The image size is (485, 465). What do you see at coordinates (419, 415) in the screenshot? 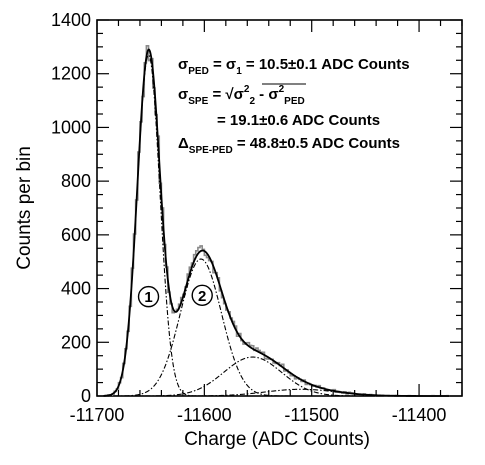
I see `x-tick-label: -11400` at bounding box center [419, 415].